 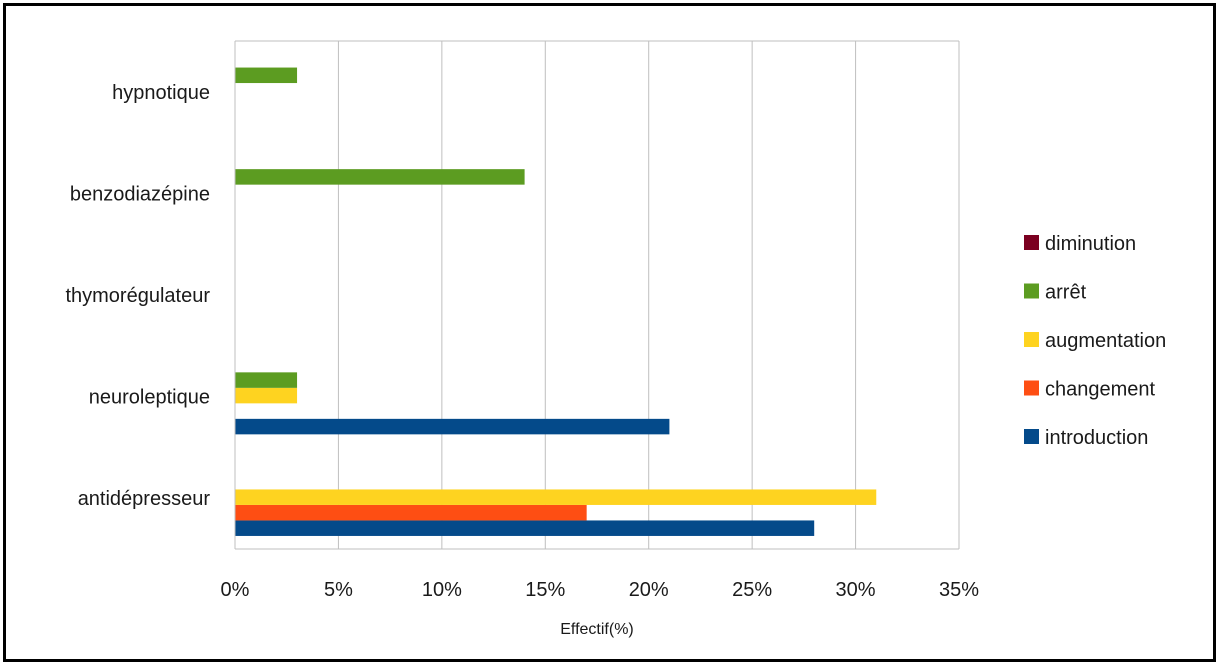 What do you see at coordinates (161, 93) in the screenshot?
I see `category-label: hypnotique` at bounding box center [161, 93].